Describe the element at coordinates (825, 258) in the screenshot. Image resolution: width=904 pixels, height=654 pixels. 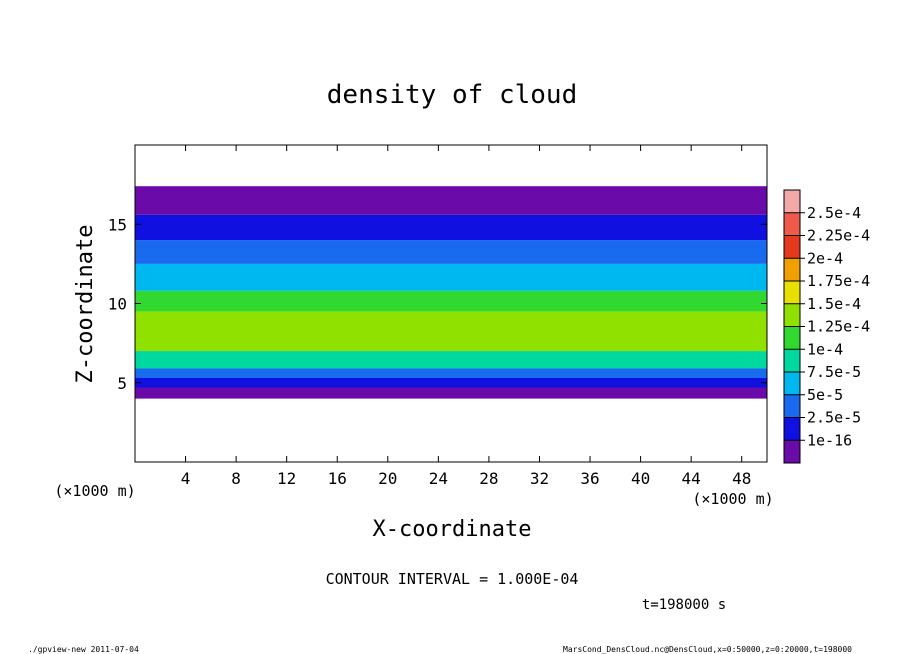
I see `colorbar-level-label: 2e-4` at that location.